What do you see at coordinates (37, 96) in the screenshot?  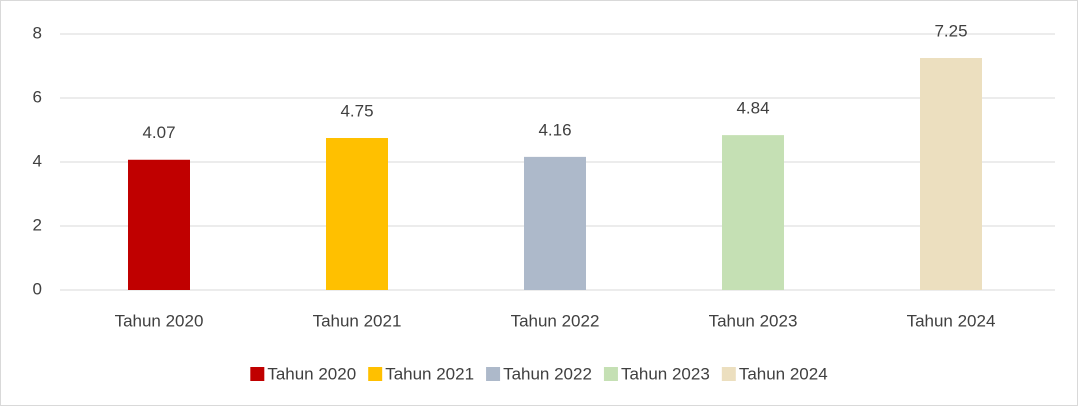 I see `y-tick-label: 6` at bounding box center [37, 96].